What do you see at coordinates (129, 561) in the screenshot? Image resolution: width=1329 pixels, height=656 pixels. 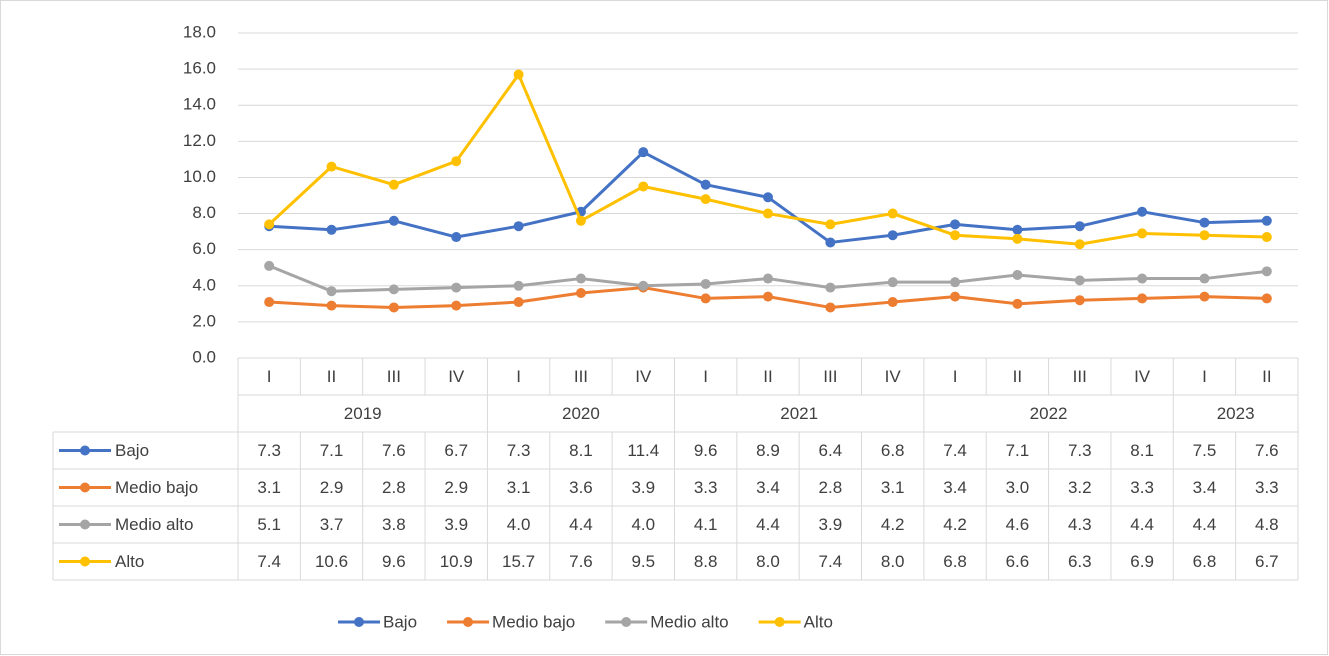 I see `row-label: Alto` at bounding box center [129, 561].